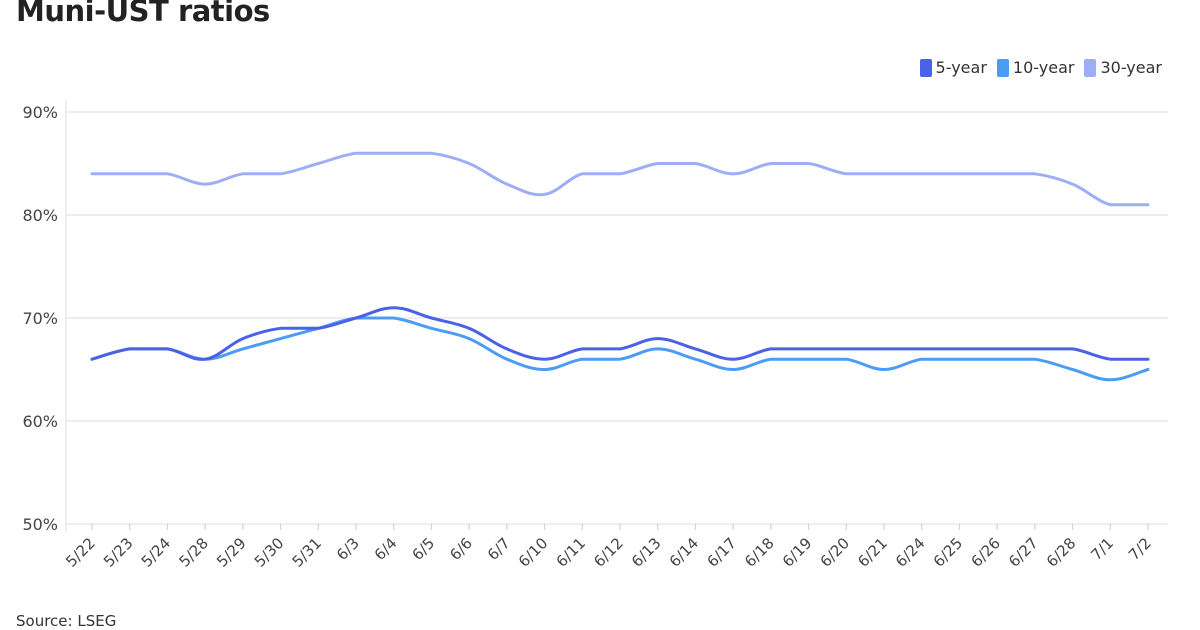 This screenshot has height=630, width=1200. What do you see at coordinates (461, 549) in the screenshot?
I see `x-tick-label: 6/6` at bounding box center [461, 549].